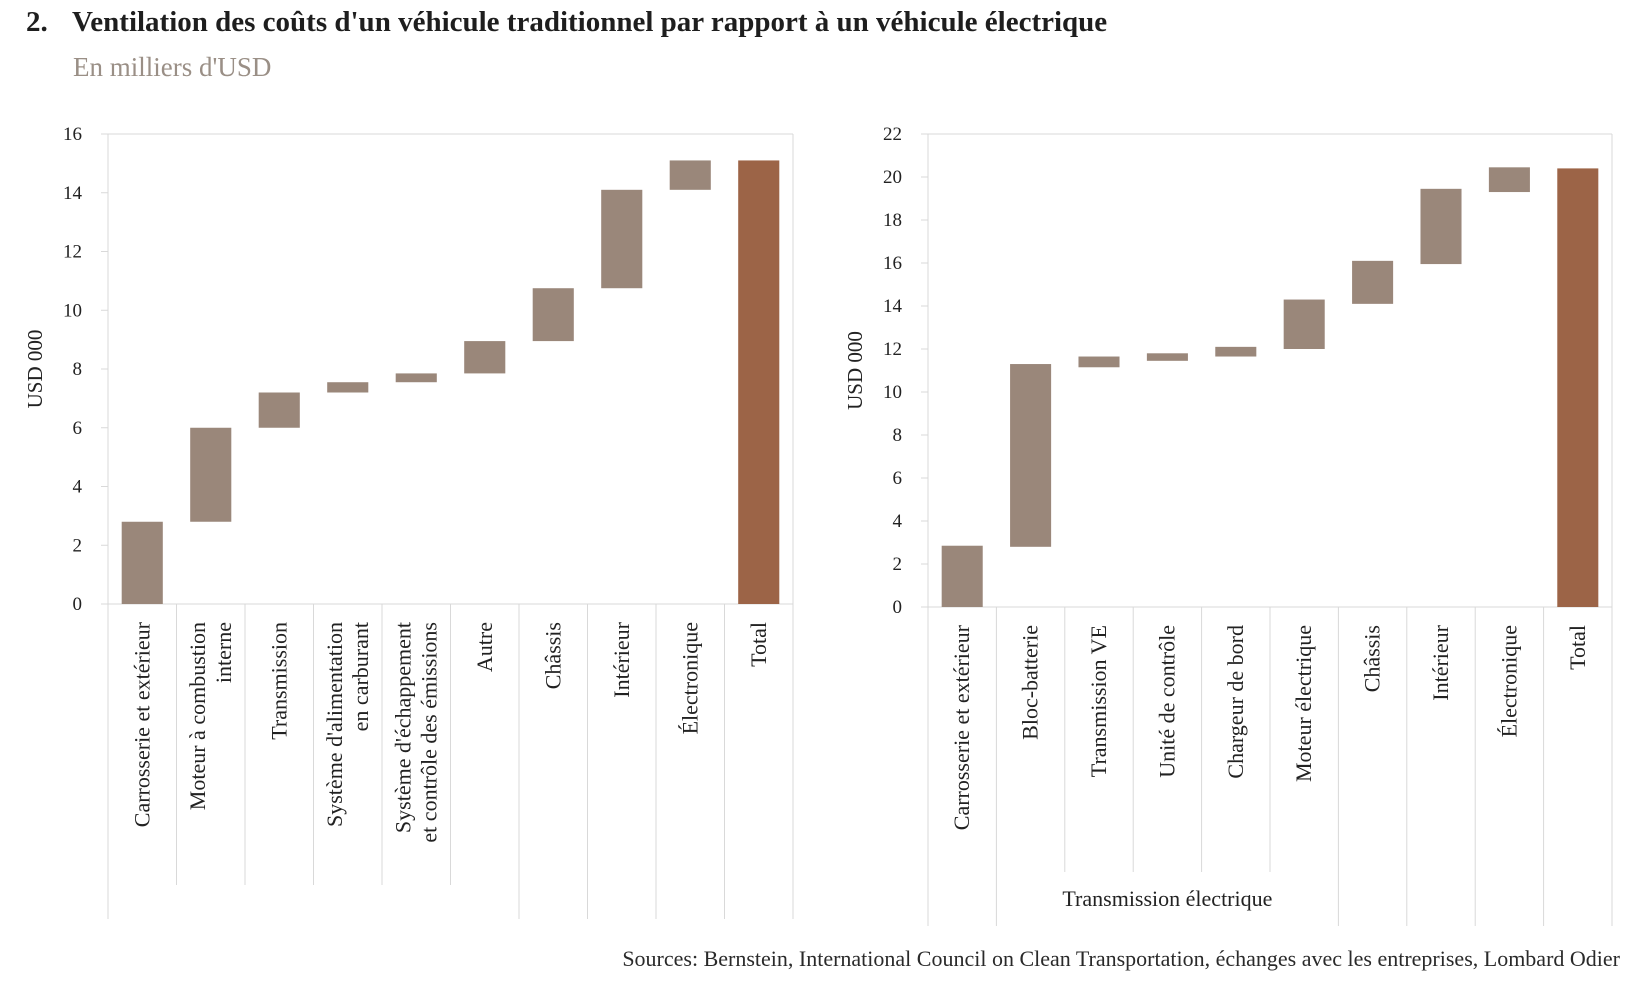 The image size is (1637, 986). What do you see at coordinates (223, 652) in the screenshot?
I see `category-label-line: interne` at bounding box center [223, 652].